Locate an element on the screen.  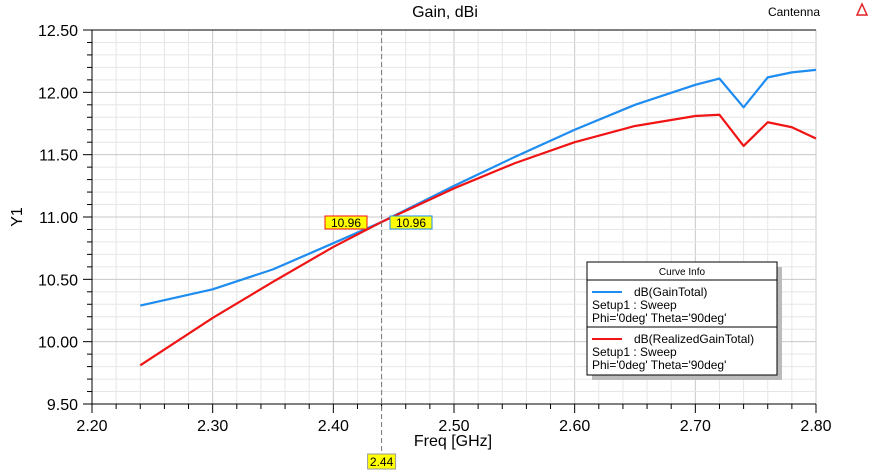
x-tick-label: 2.40 is located at coordinates (333, 426).